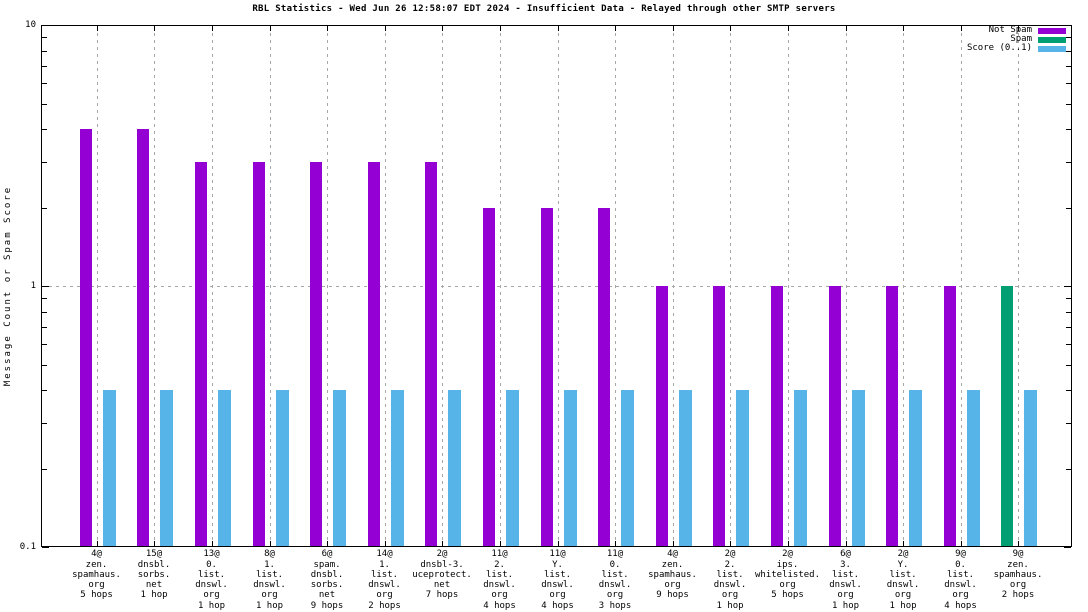 The height and width of the screenshot is (612, 1088). What do you see at coordinates (442, 574) in the screenshot?
I see `x-category-label-line: uceprotect.` at bounding box center [442, 574].